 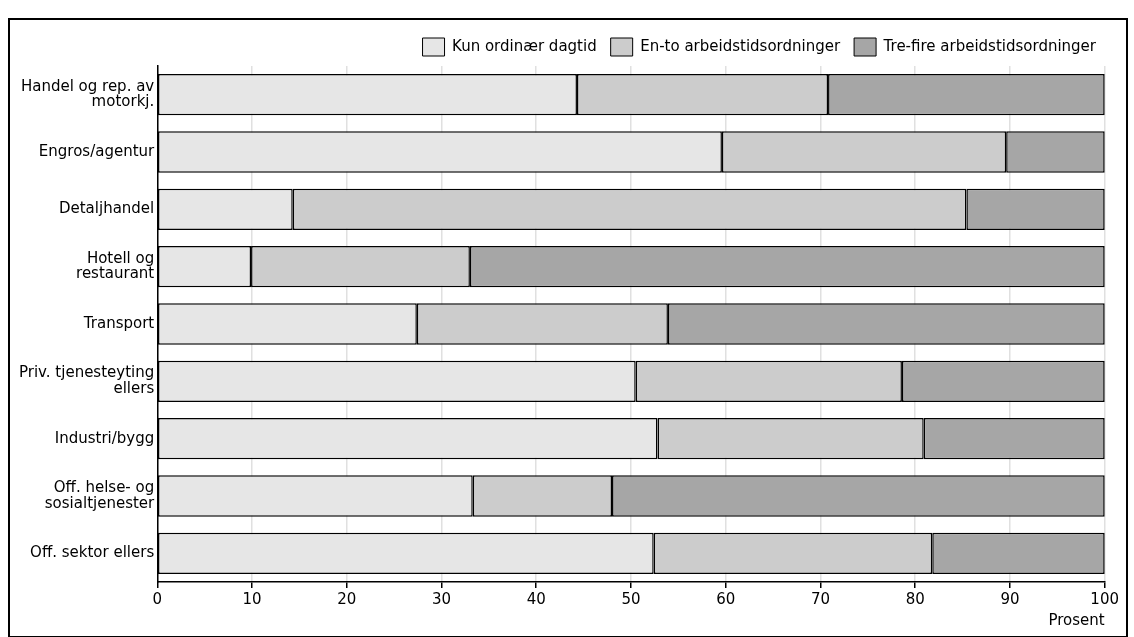 I want to click on x-tick-label: 30, so click(x=441, y=598).